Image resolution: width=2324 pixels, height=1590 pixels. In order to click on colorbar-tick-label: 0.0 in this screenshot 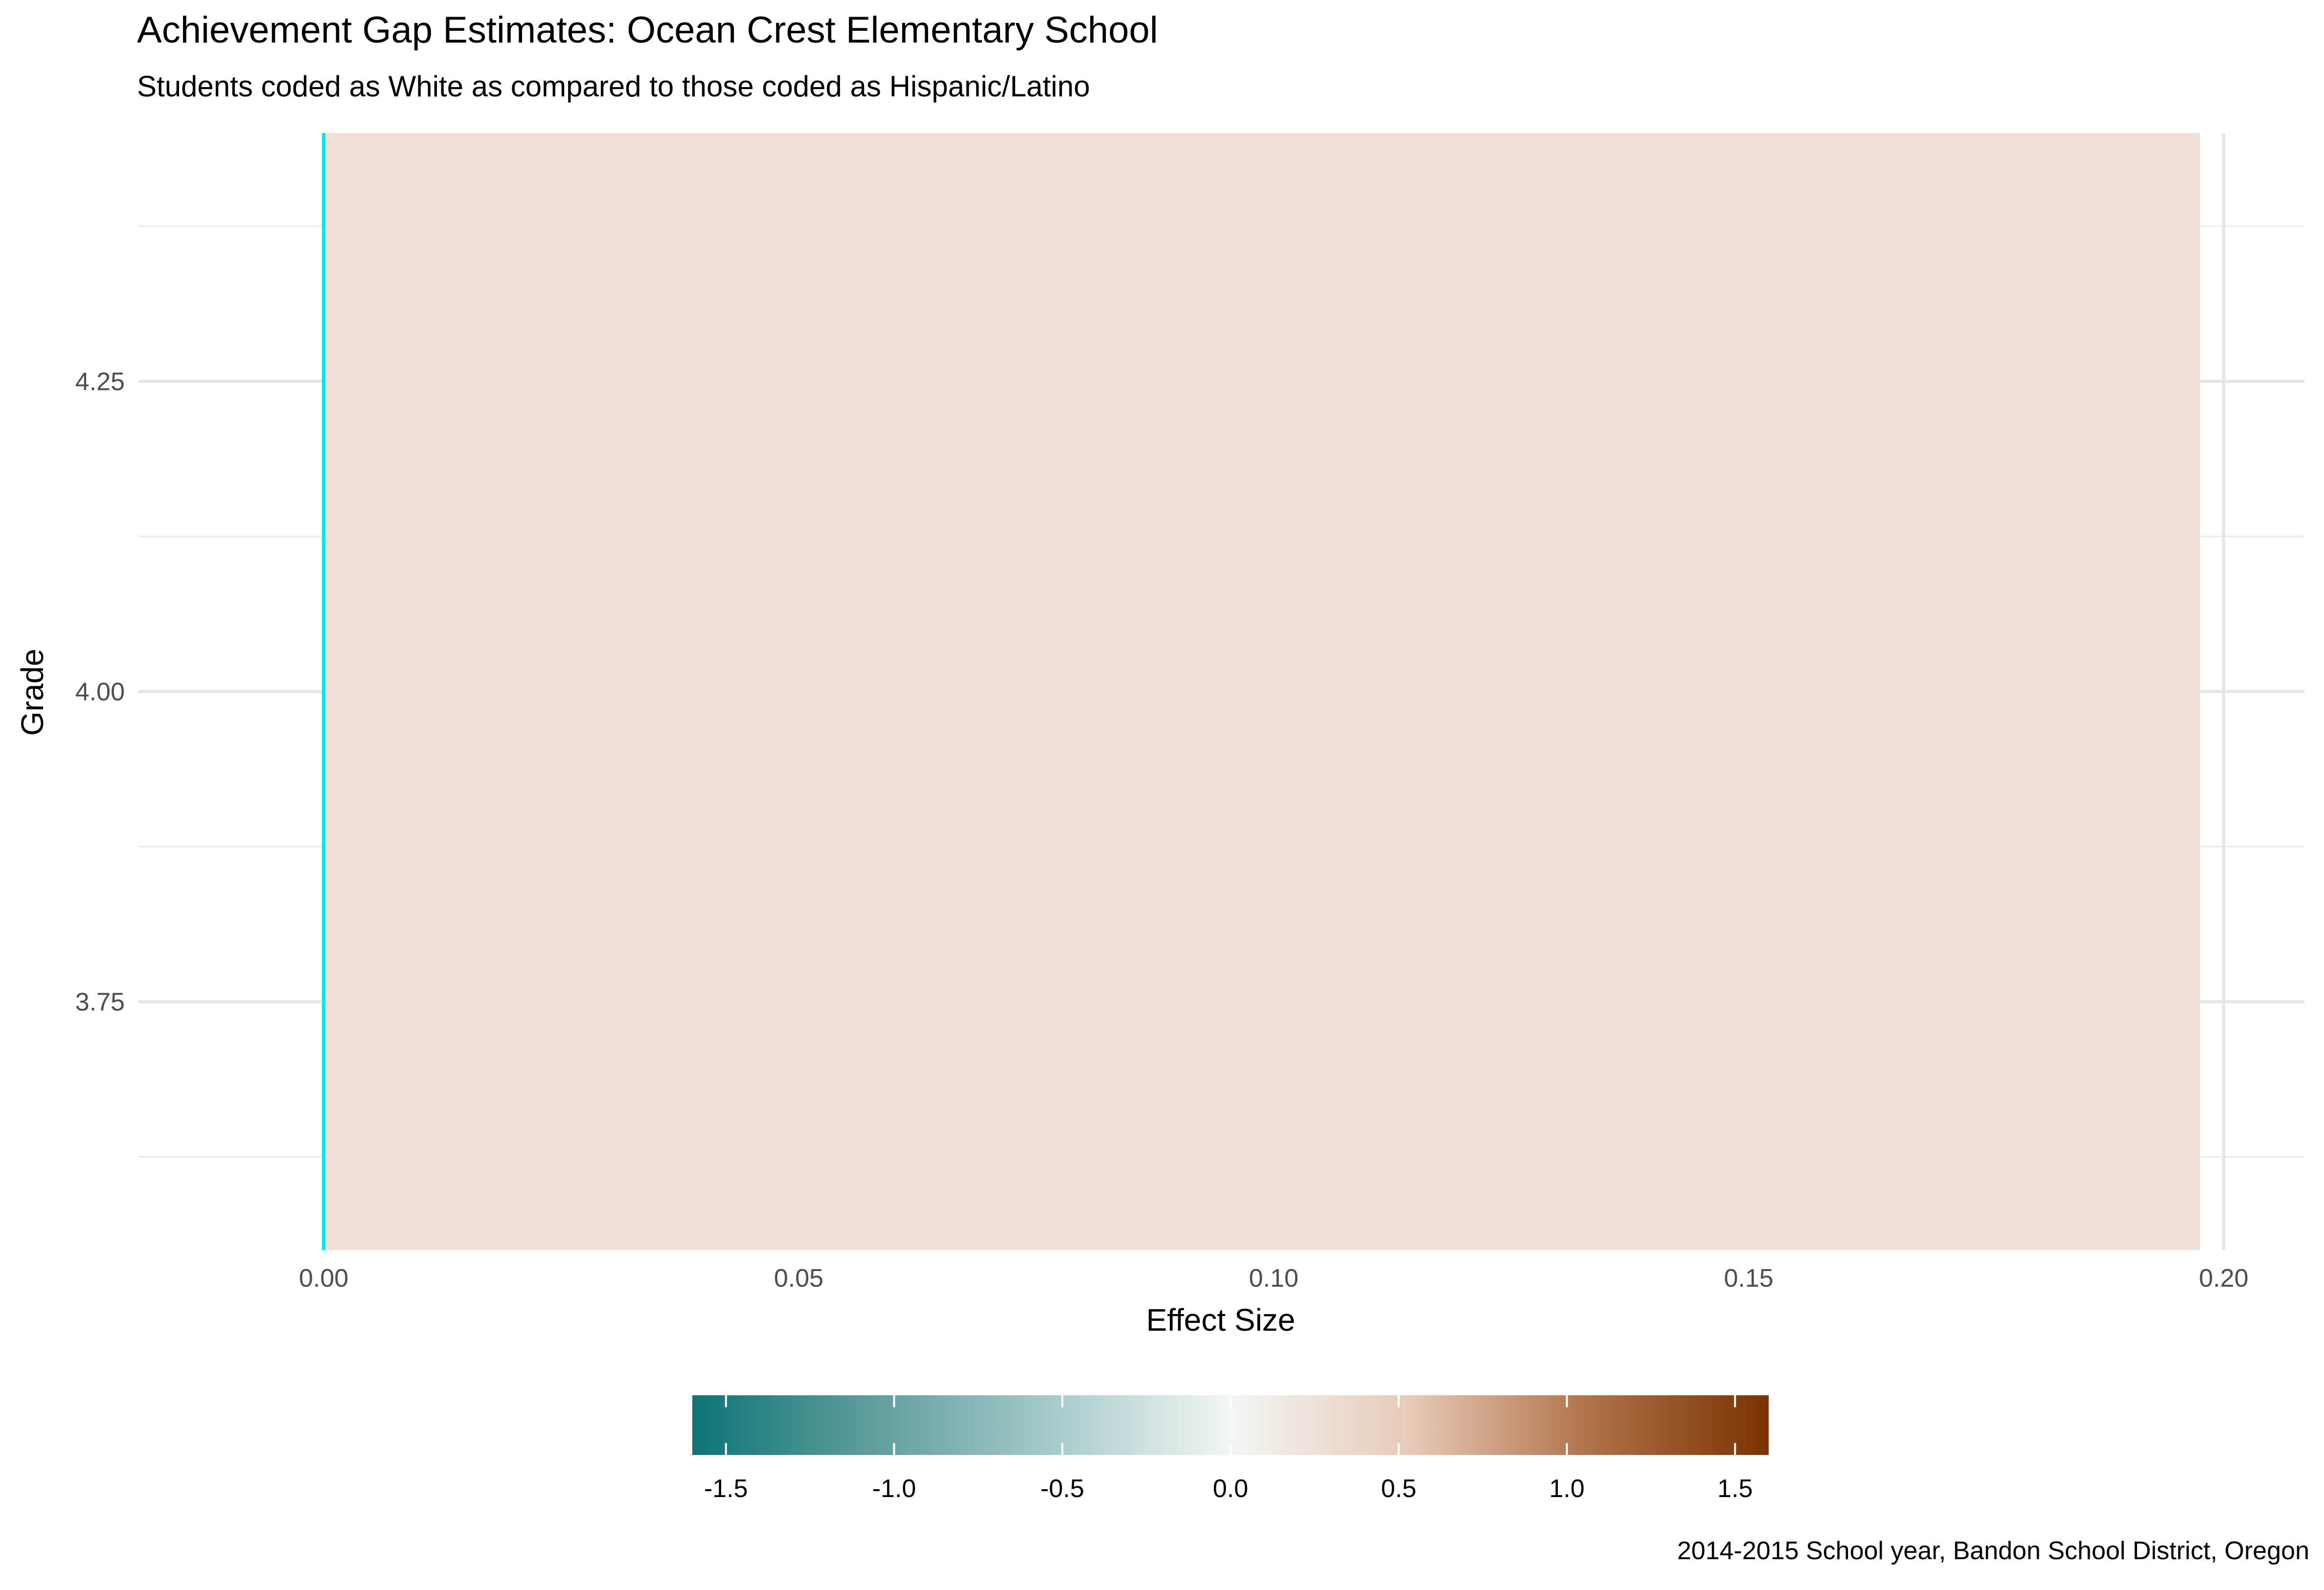, I will do `click(1231, 1489)`.